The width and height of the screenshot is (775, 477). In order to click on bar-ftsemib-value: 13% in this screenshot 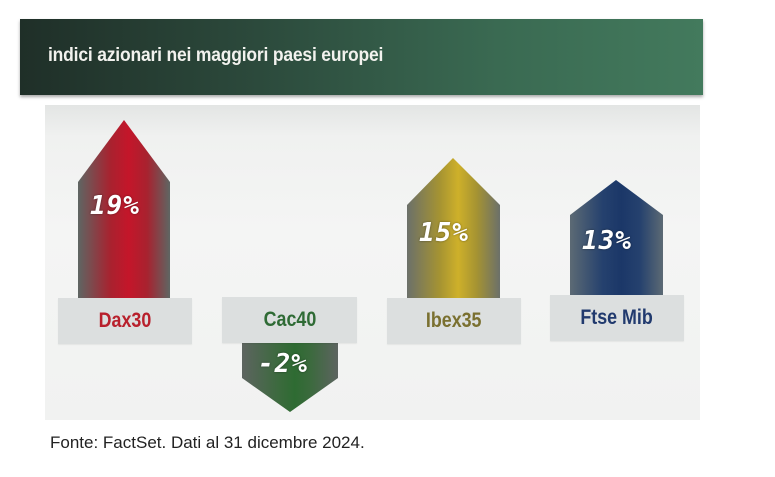, I will do `click(607, 241)`.